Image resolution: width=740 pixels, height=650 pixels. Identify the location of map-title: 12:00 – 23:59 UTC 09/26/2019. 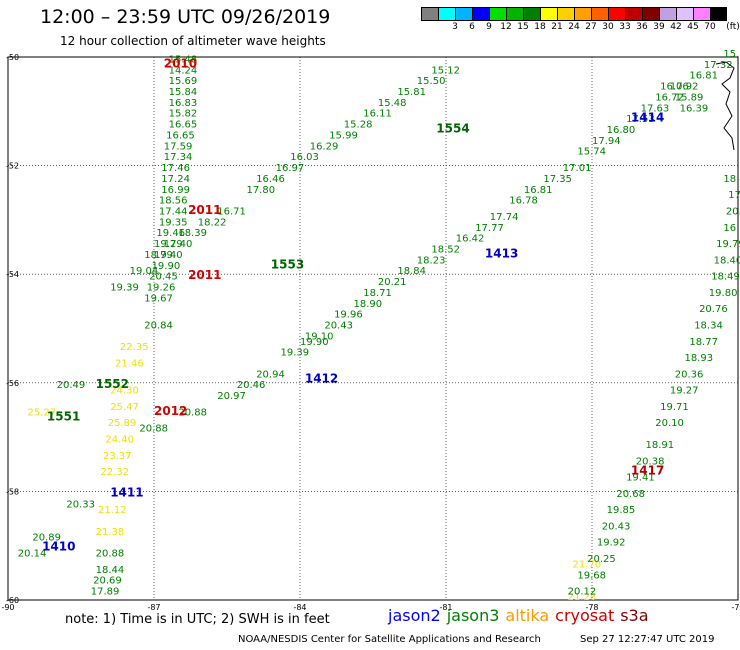
(185, 17).